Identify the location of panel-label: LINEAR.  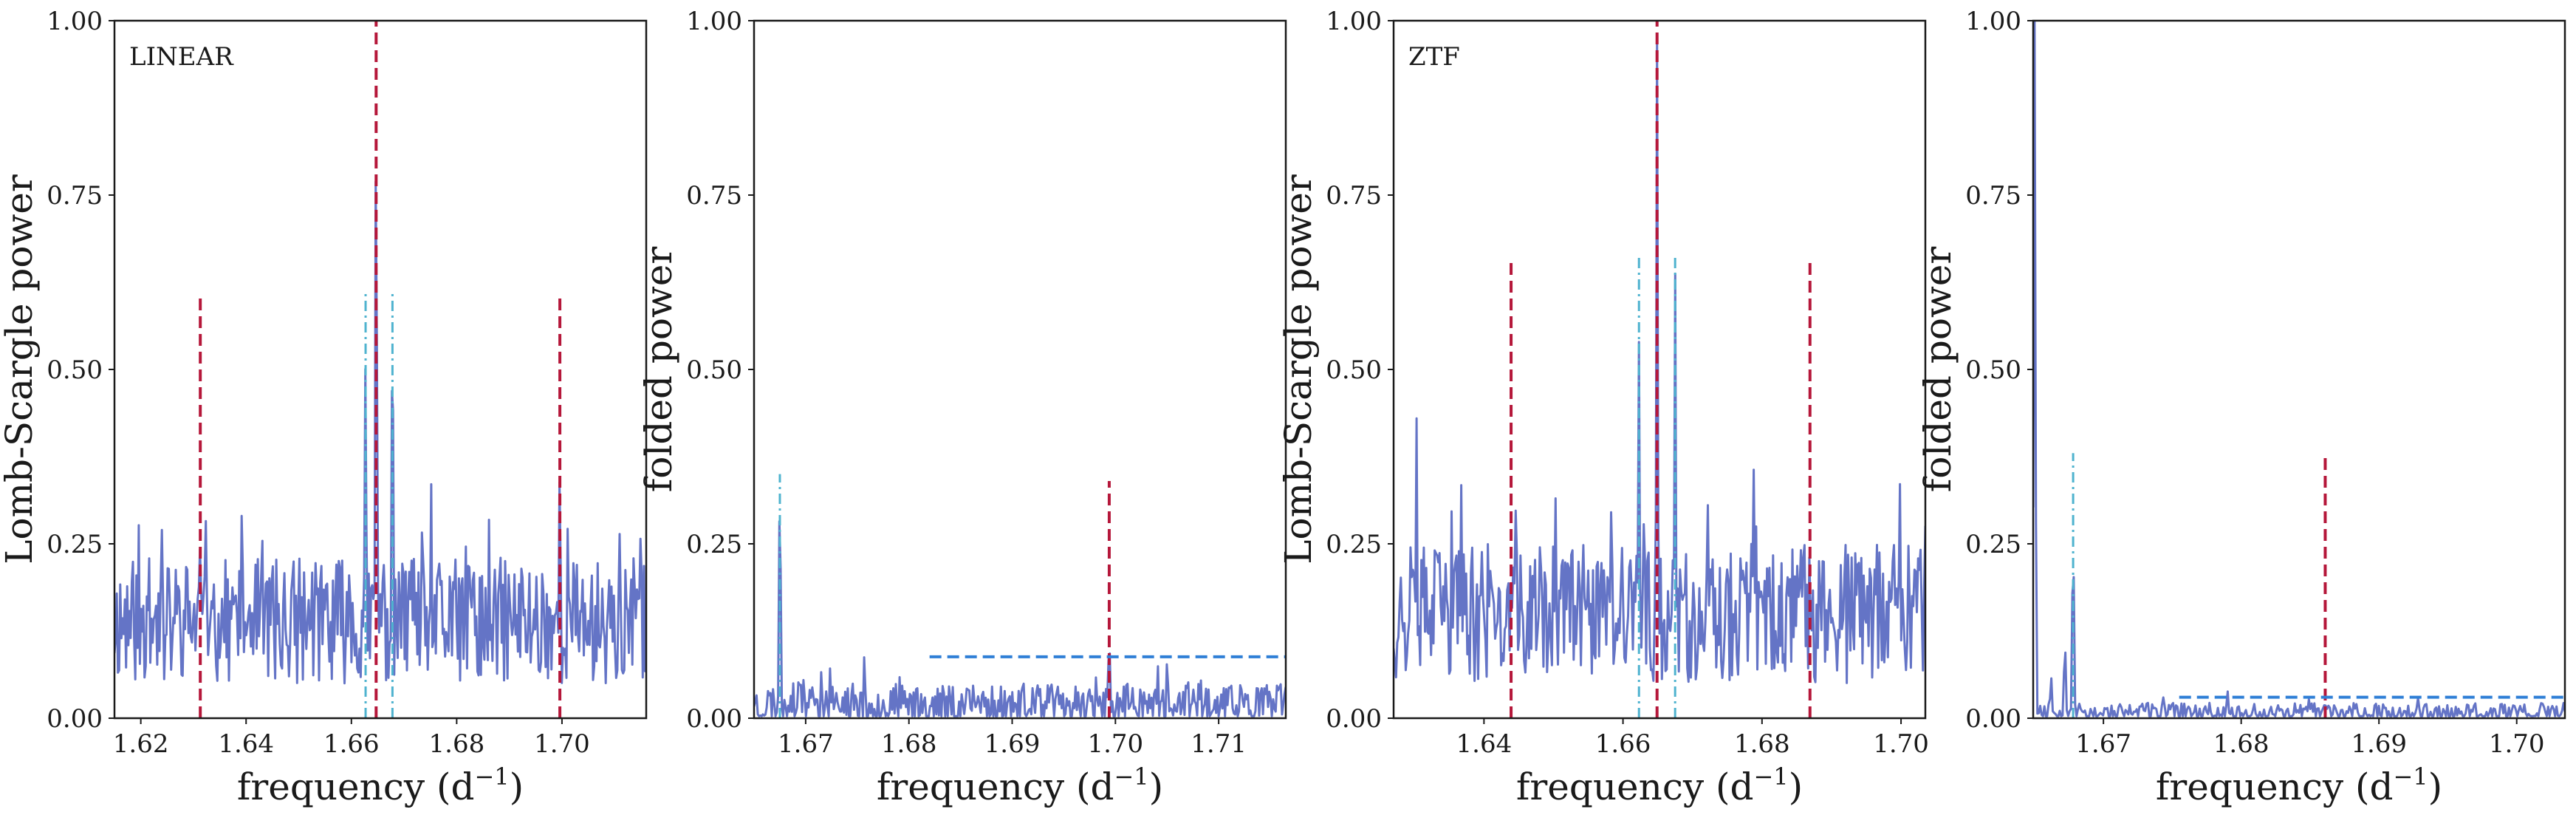
(181, 57).